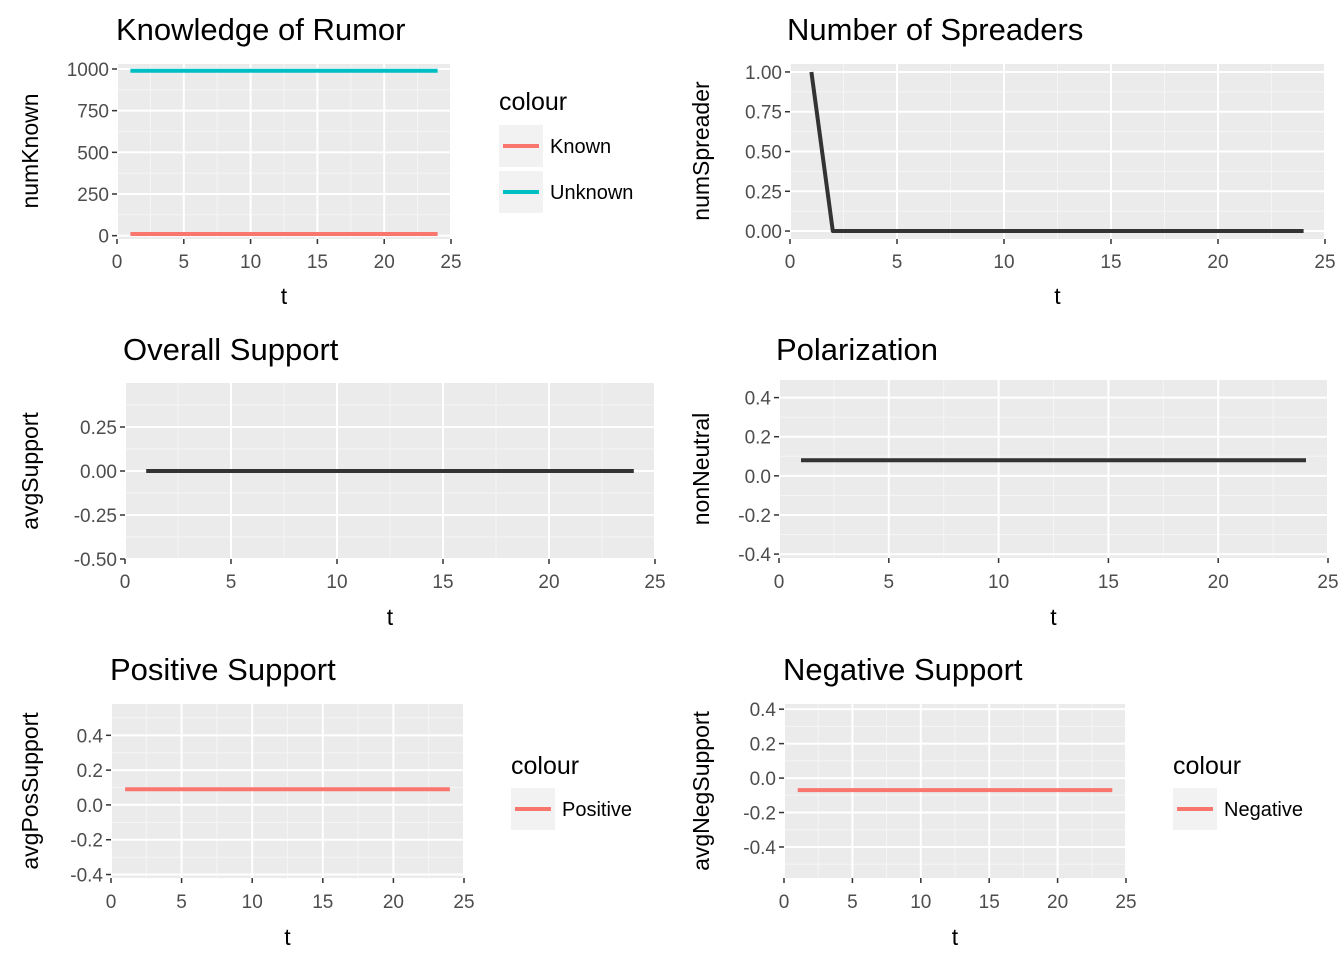 This screenshot has width=1344, height=960. Describe the element at coordinates (763, 113) in the screenshot. I see `y-tick-label: 0.75` at that location.